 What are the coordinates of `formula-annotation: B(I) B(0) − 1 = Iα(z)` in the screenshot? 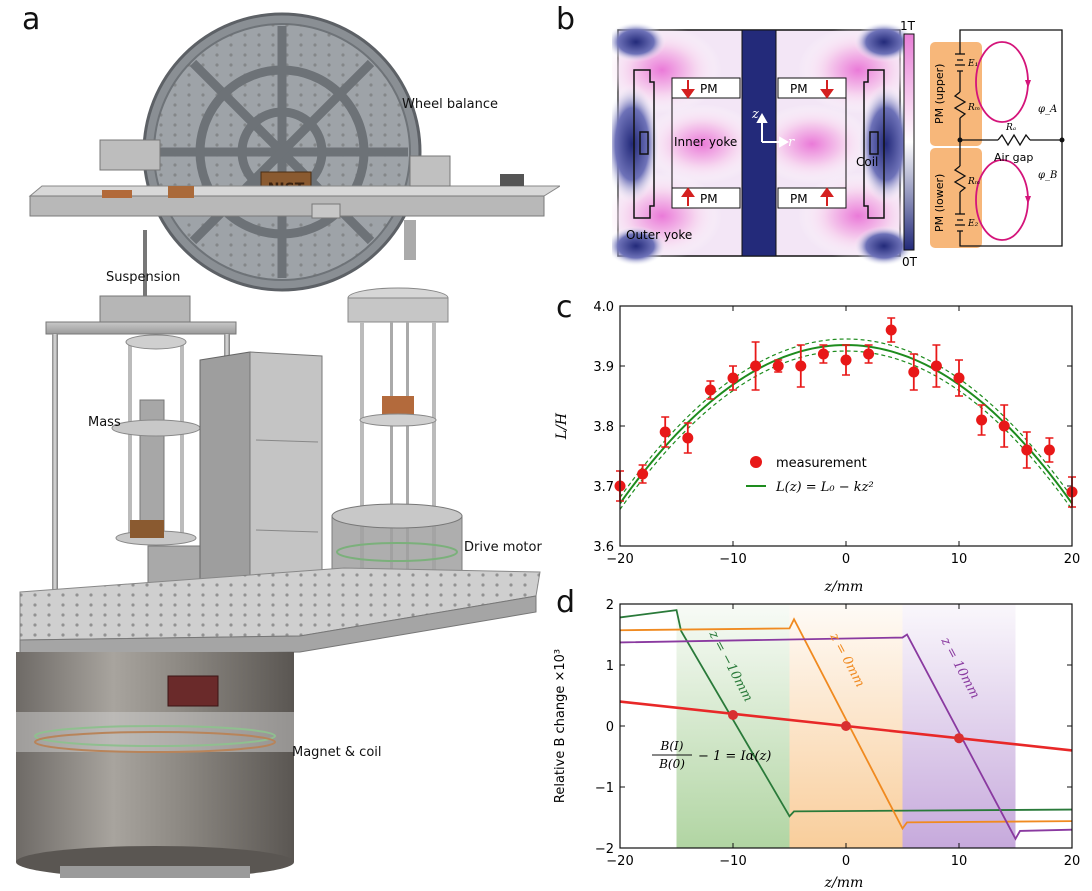 It's located at (711, 755).